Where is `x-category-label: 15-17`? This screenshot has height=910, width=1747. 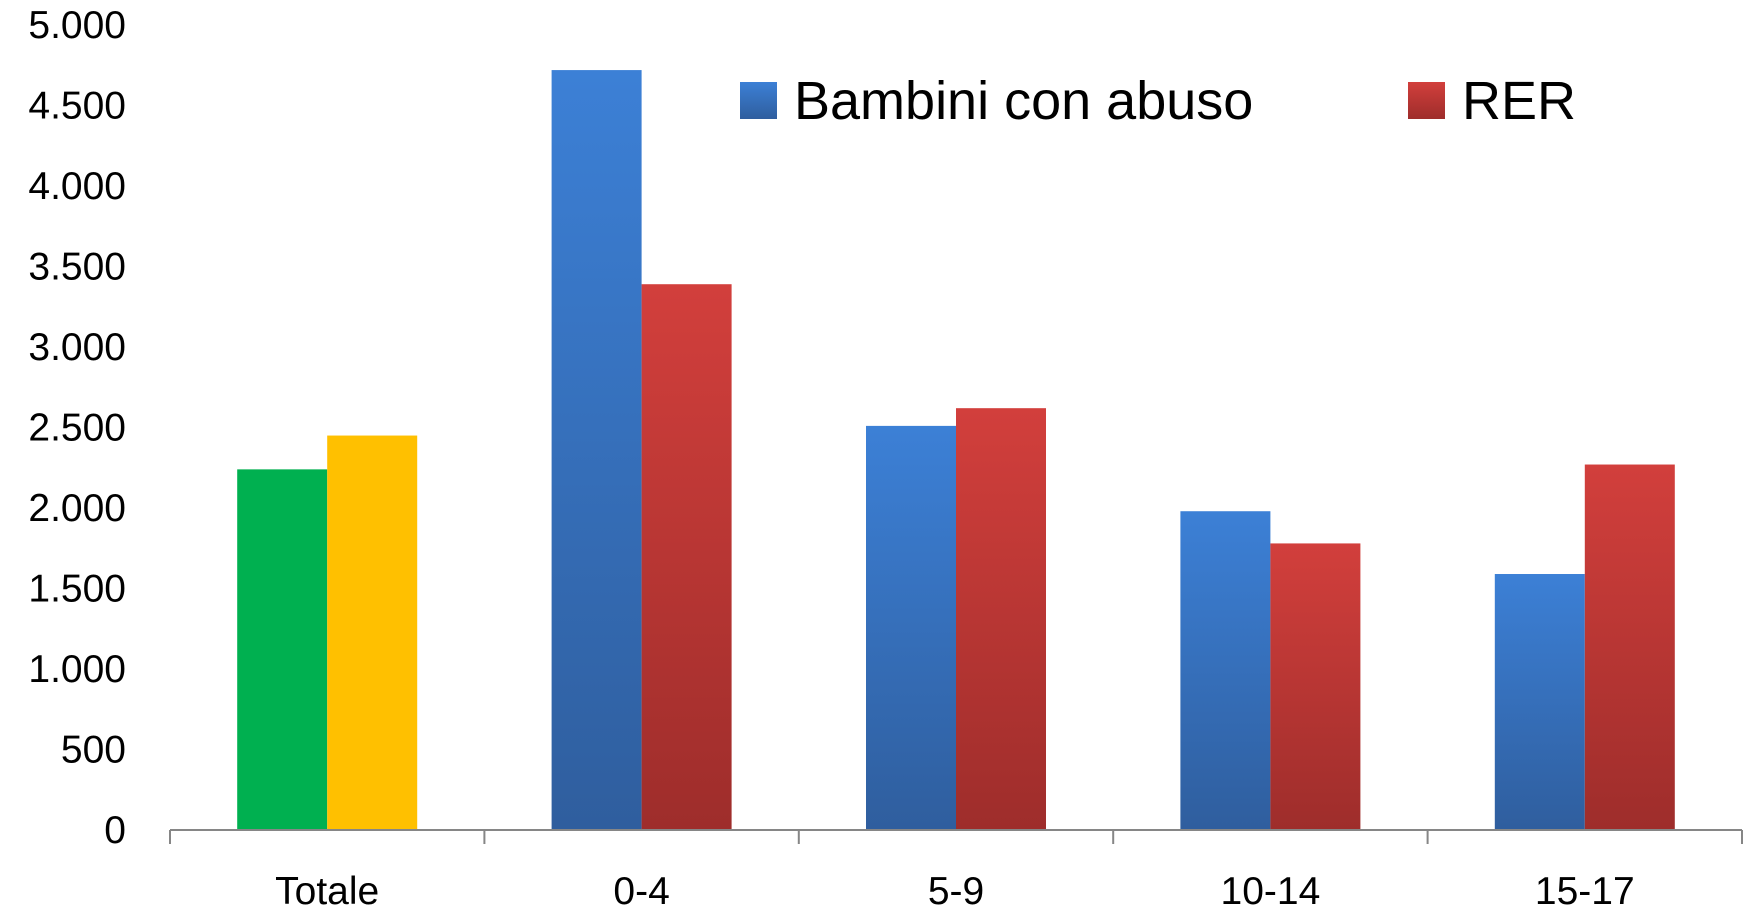 x-category-label: 15-17 is located at coordinates (1585, 890).